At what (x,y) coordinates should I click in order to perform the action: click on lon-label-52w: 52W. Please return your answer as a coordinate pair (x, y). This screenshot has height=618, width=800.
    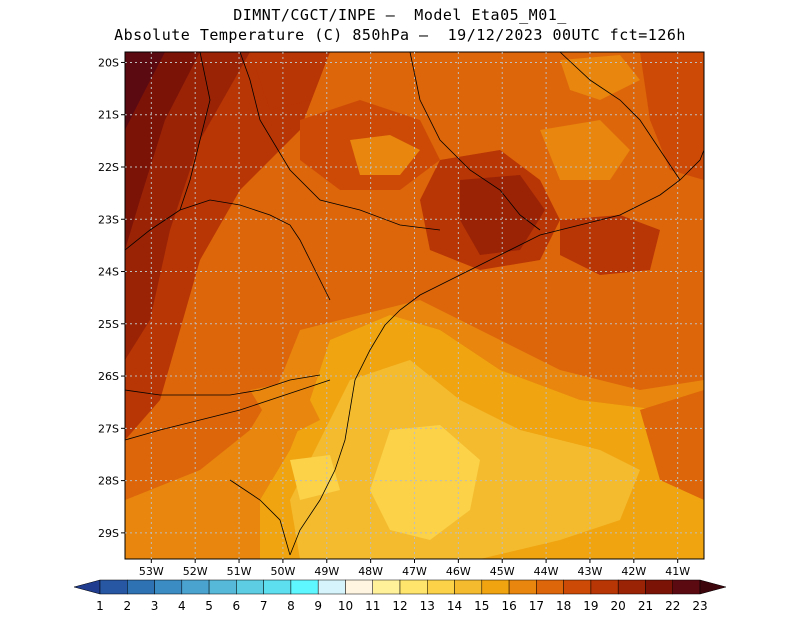
    Looking at the image, I should click on (195, 571).